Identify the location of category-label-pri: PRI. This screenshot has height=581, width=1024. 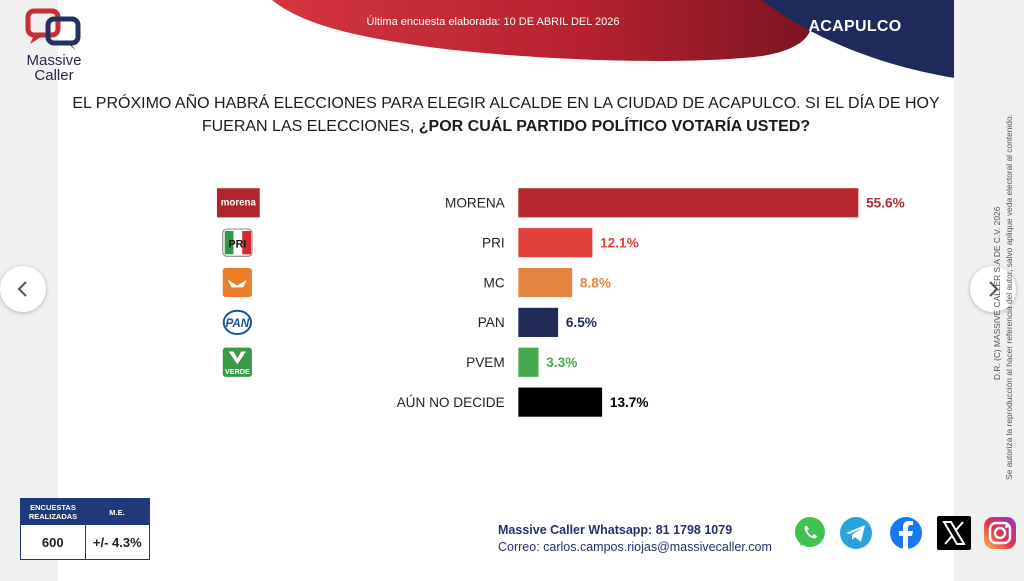
(493, 243).